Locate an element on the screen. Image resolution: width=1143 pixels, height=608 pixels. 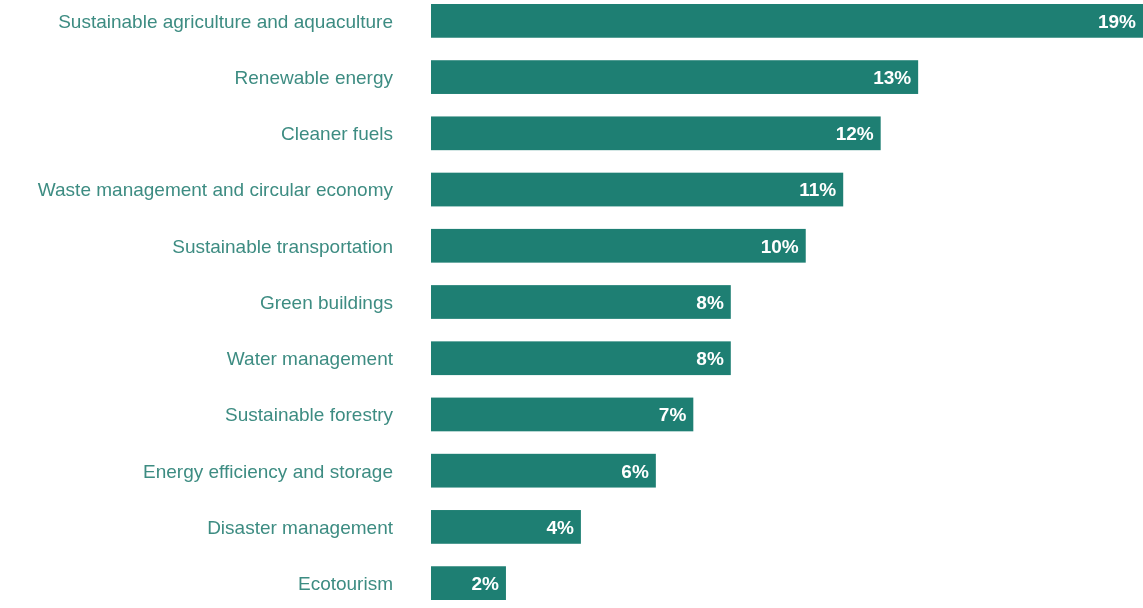
data-label: 11% is located at coordinates (818, 190).